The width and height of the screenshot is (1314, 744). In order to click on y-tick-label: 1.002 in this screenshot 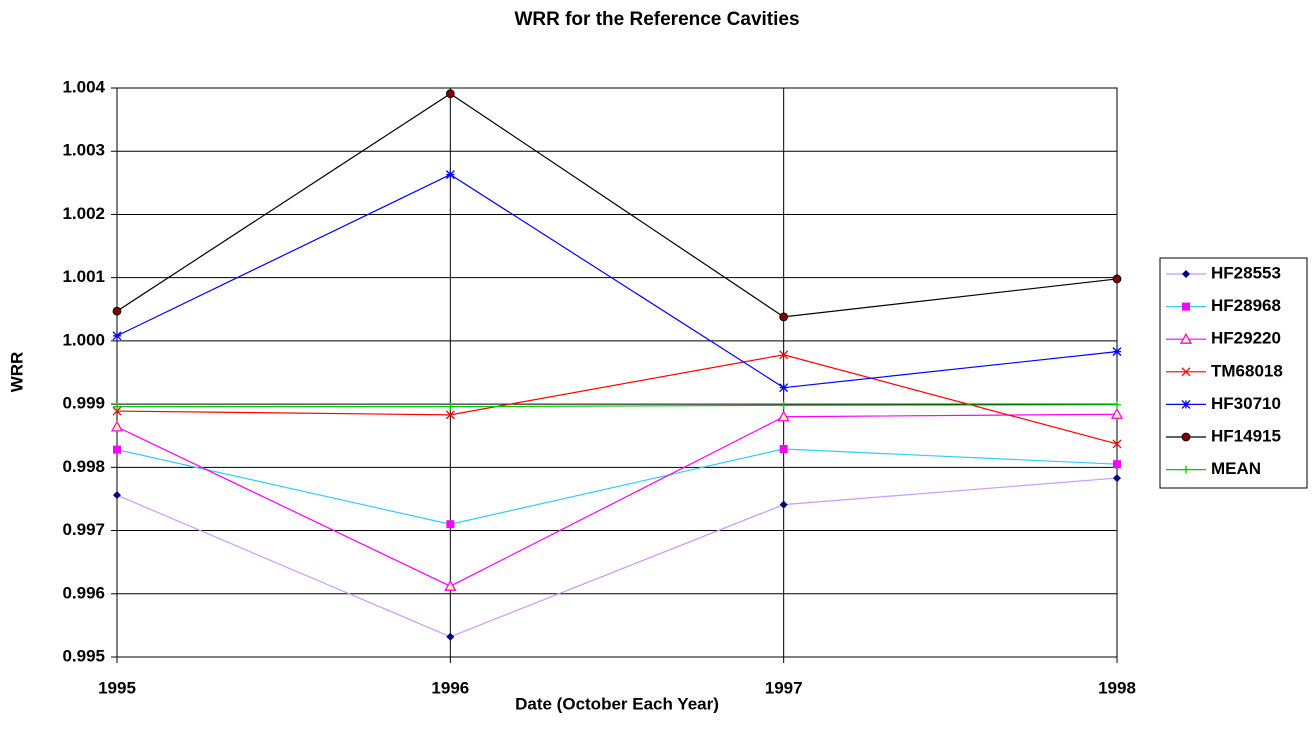, I will do `click(83, 213)`.